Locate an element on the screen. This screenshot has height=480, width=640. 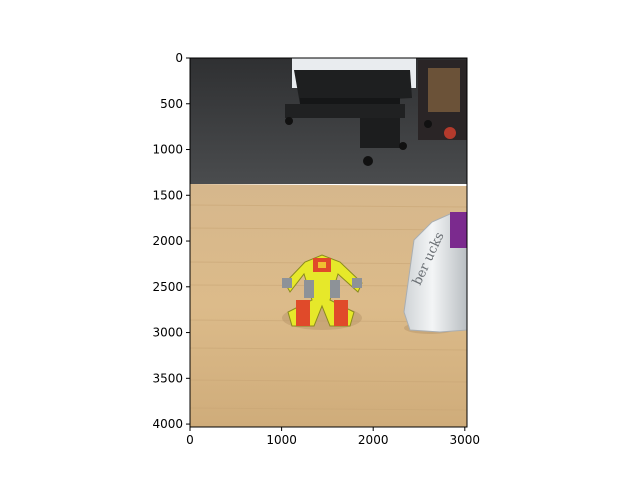
y-axis: 0 500 1000 1500 2000 2500 3000 3500 4000 is located at coordinates (171, 241).